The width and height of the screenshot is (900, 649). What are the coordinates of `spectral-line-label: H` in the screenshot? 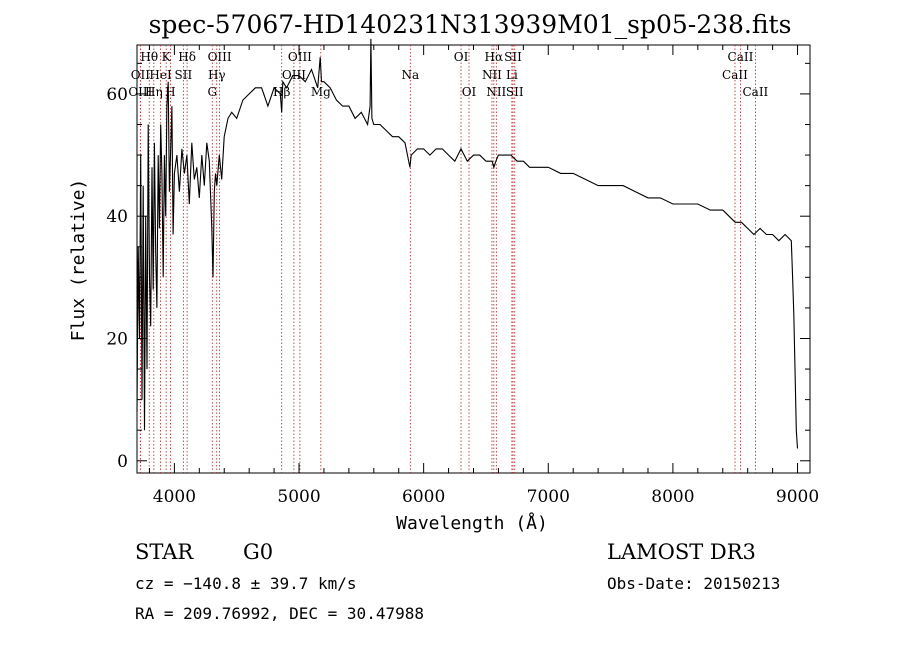 It's located at (170, 92).